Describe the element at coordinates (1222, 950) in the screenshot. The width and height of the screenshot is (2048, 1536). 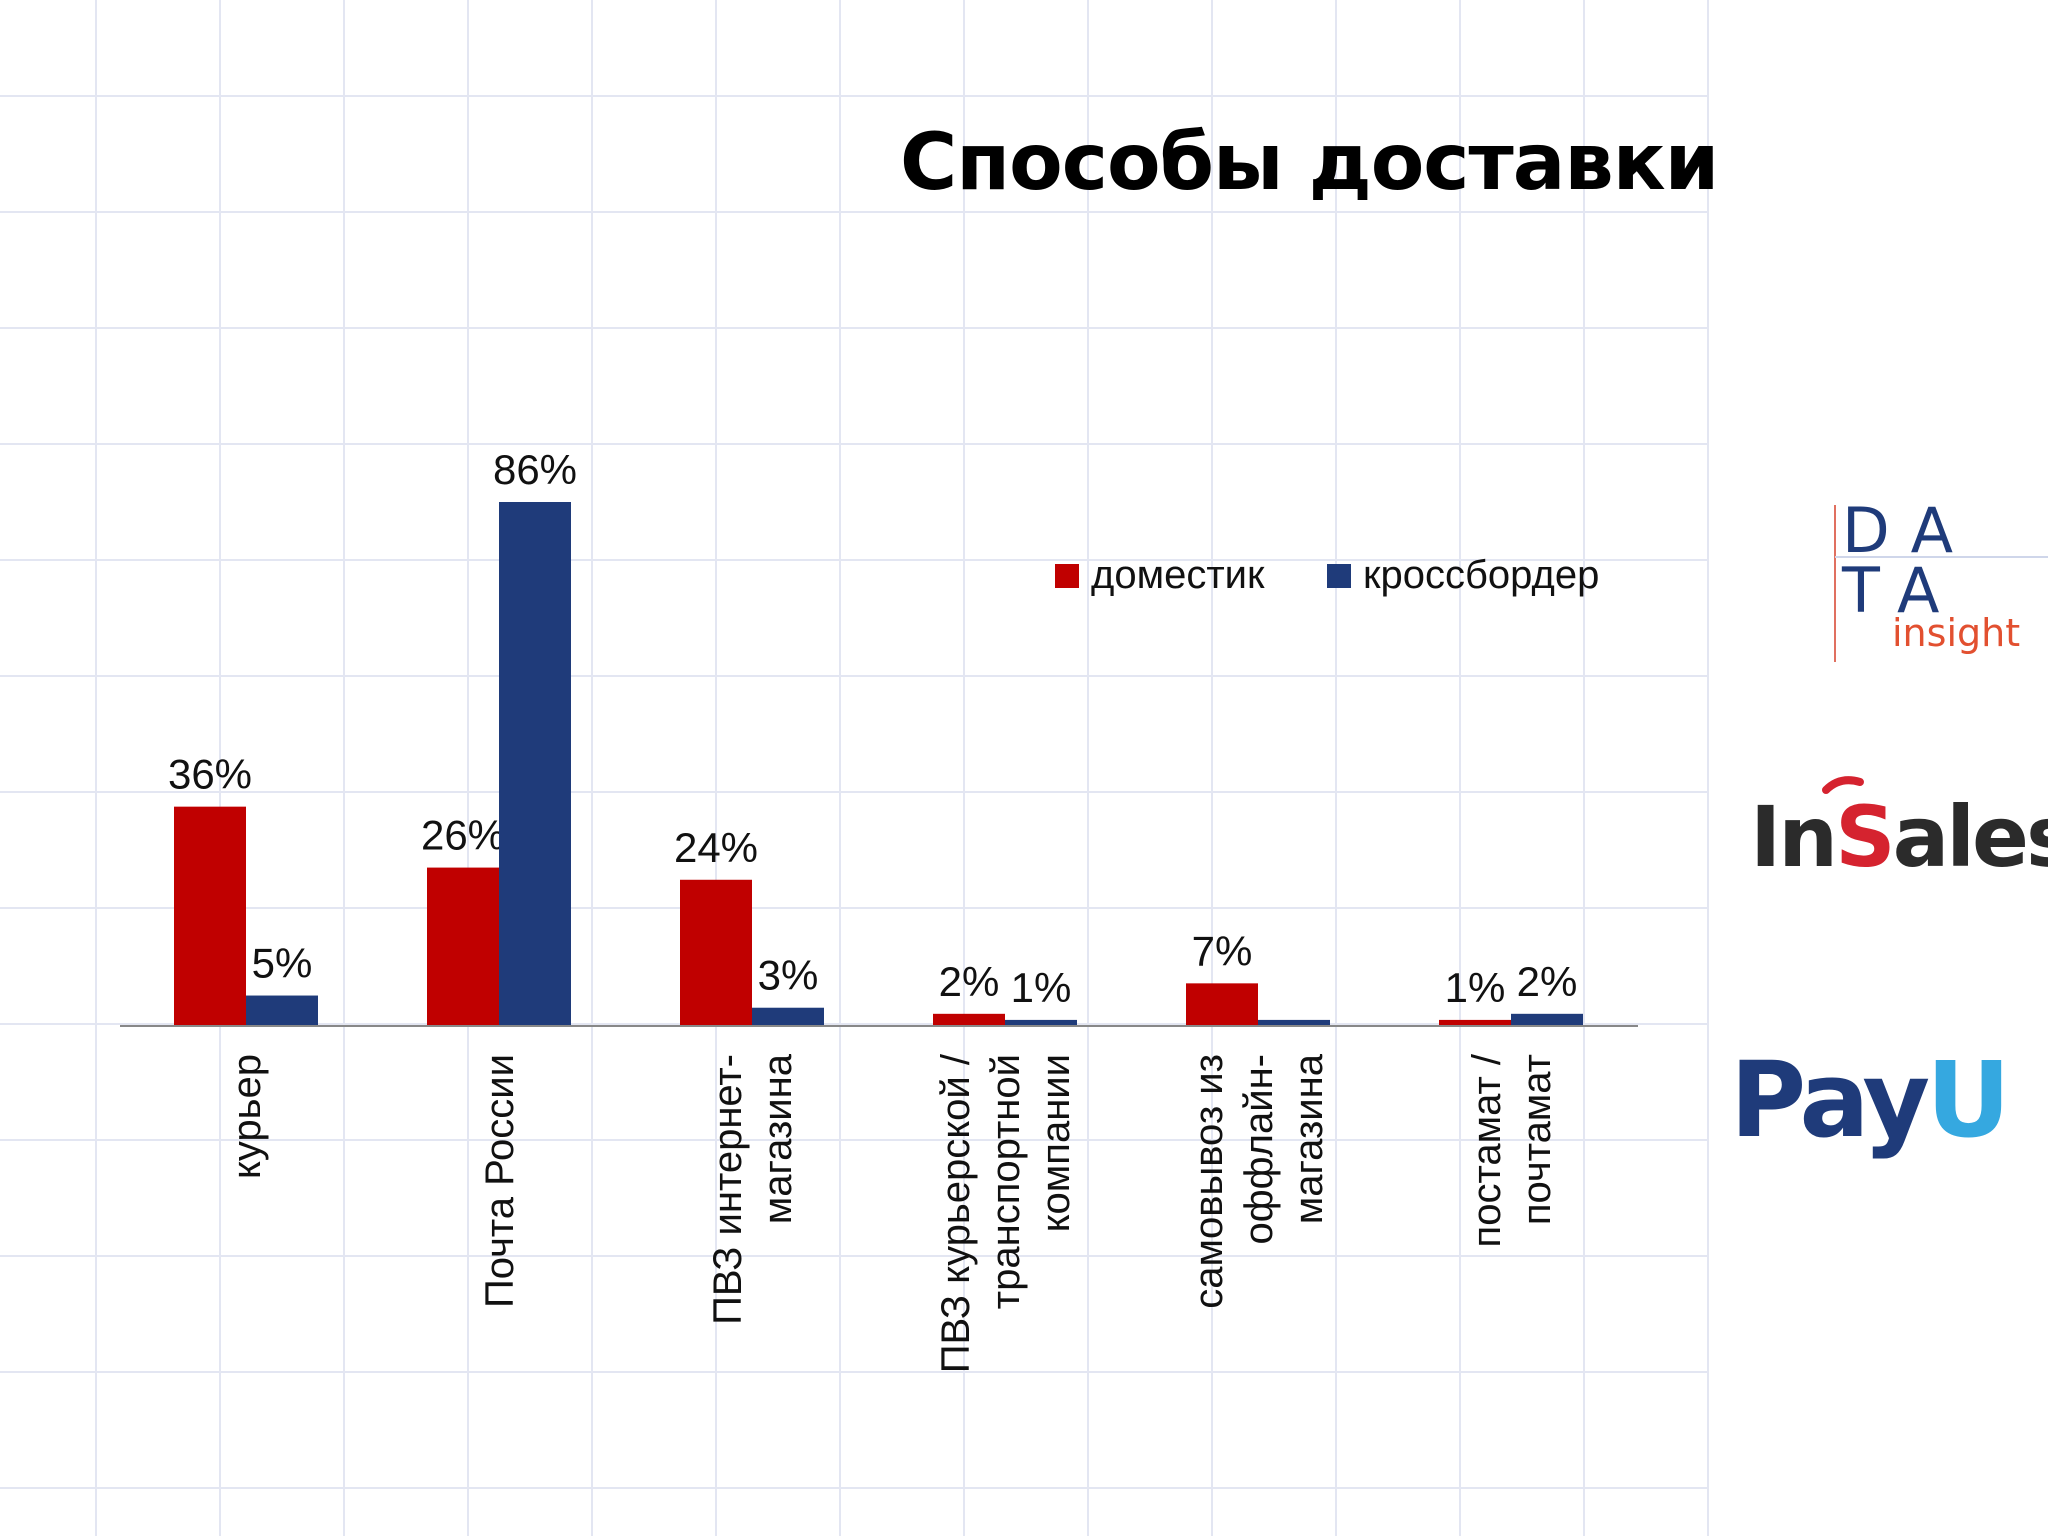
I see `data-label: 7%` at that location.